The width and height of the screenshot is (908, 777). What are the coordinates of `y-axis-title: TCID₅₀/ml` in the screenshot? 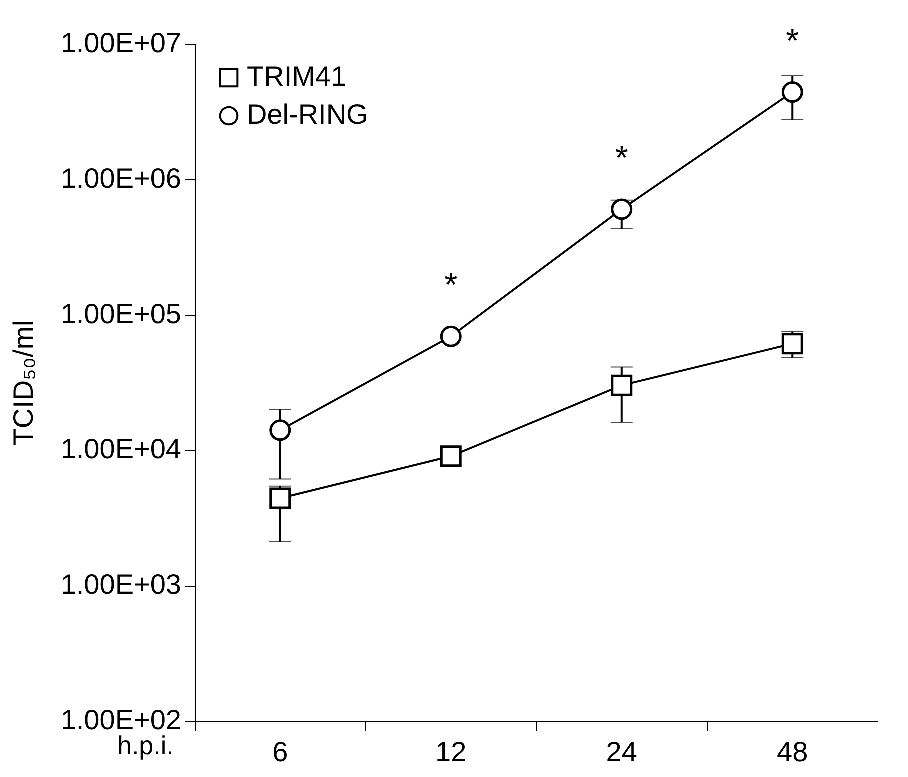 It's located at (23, 383).